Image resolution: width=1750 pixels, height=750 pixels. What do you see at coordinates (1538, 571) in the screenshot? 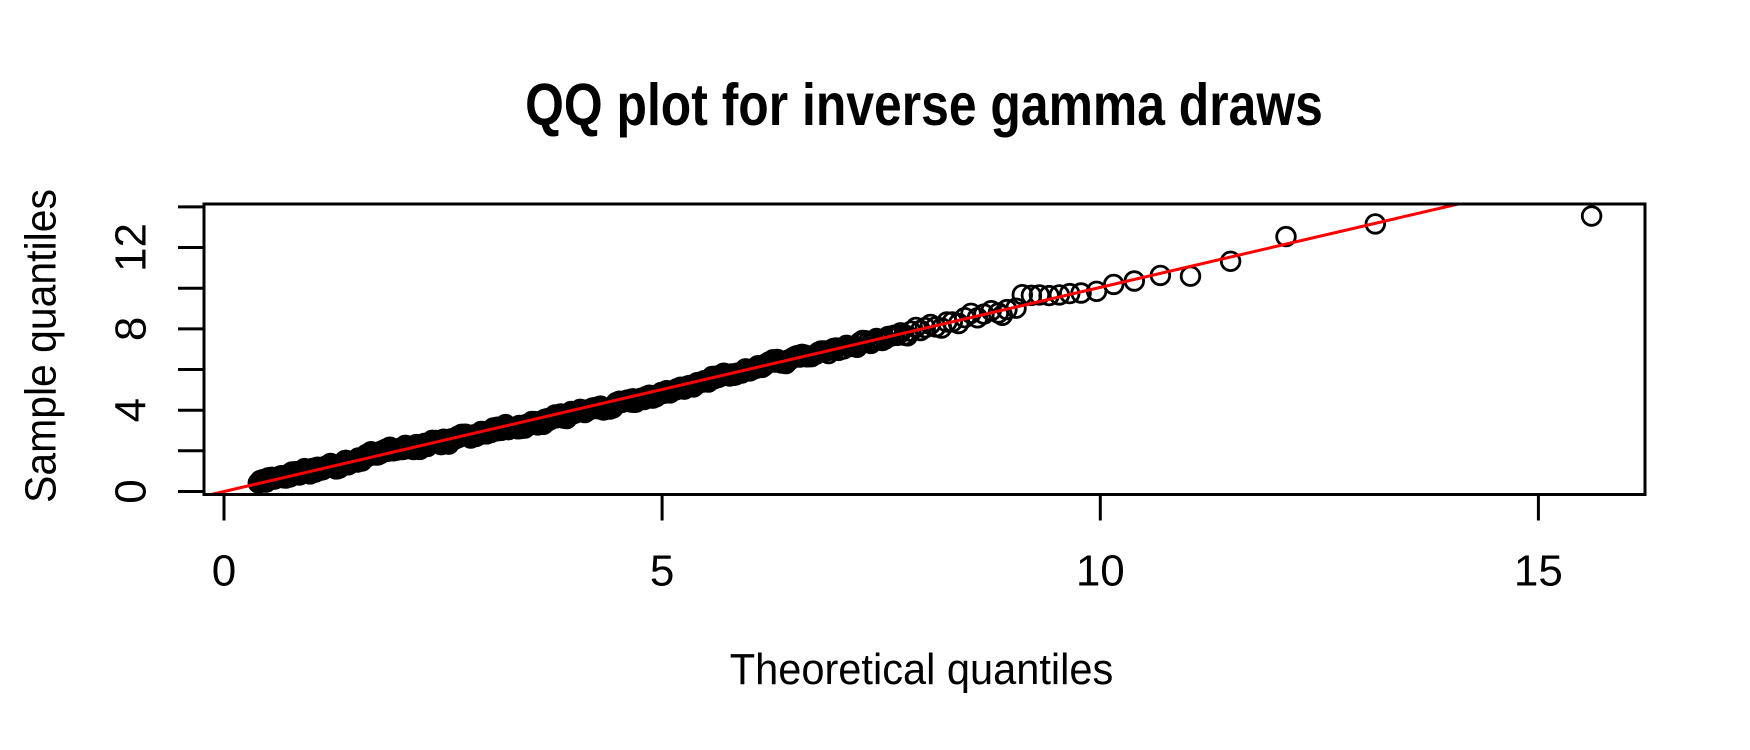
I see `svg-text: 15` at bounding box center [1538, 571].